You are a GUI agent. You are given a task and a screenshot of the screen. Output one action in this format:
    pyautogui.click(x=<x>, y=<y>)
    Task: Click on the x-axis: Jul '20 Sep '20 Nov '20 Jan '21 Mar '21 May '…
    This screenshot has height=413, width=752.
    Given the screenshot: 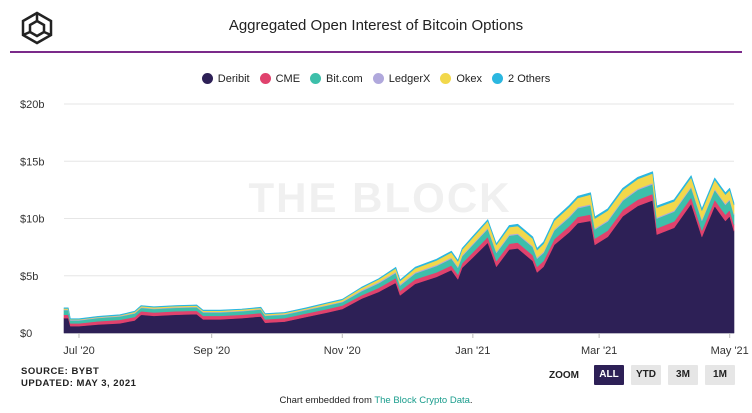 What is the action you would take?
    pyautogui.click(x=406, y=345)
    